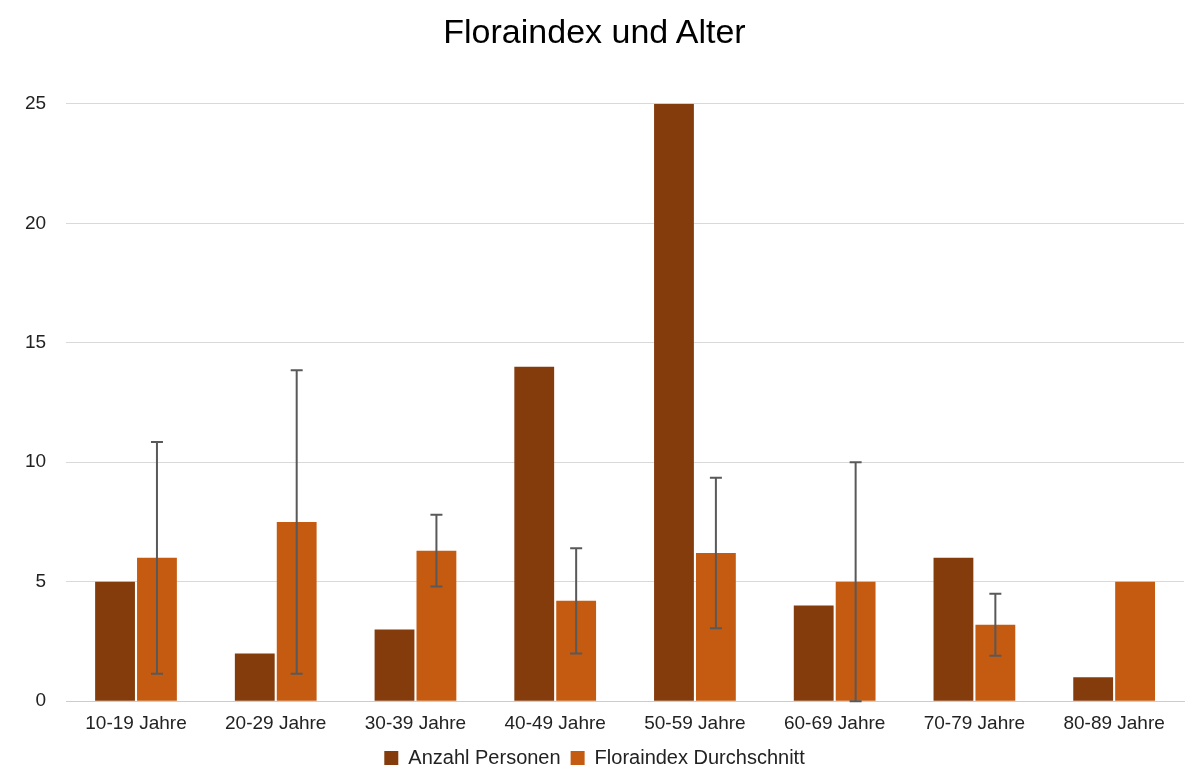 This screenshot has height=778, width=1194. I want to click on y-tick-label: 10, so click(35, 461).